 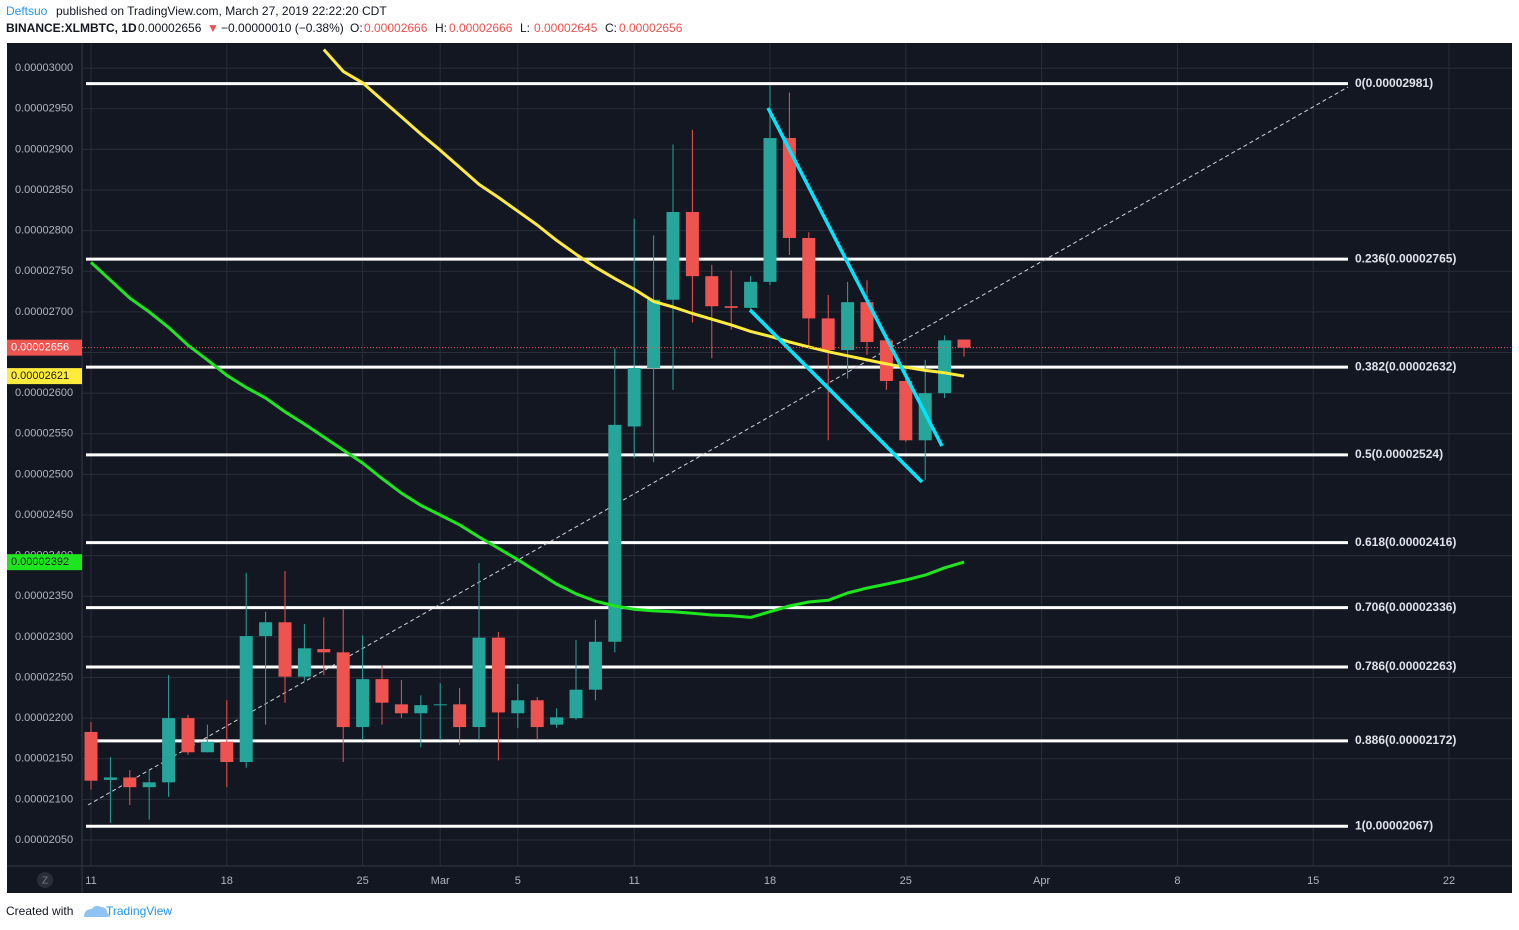 What do you see at coordinates (44, 799) in the screenshot?
I see `y-tick-label: 0.00002100` at bounding box center [44, 799].